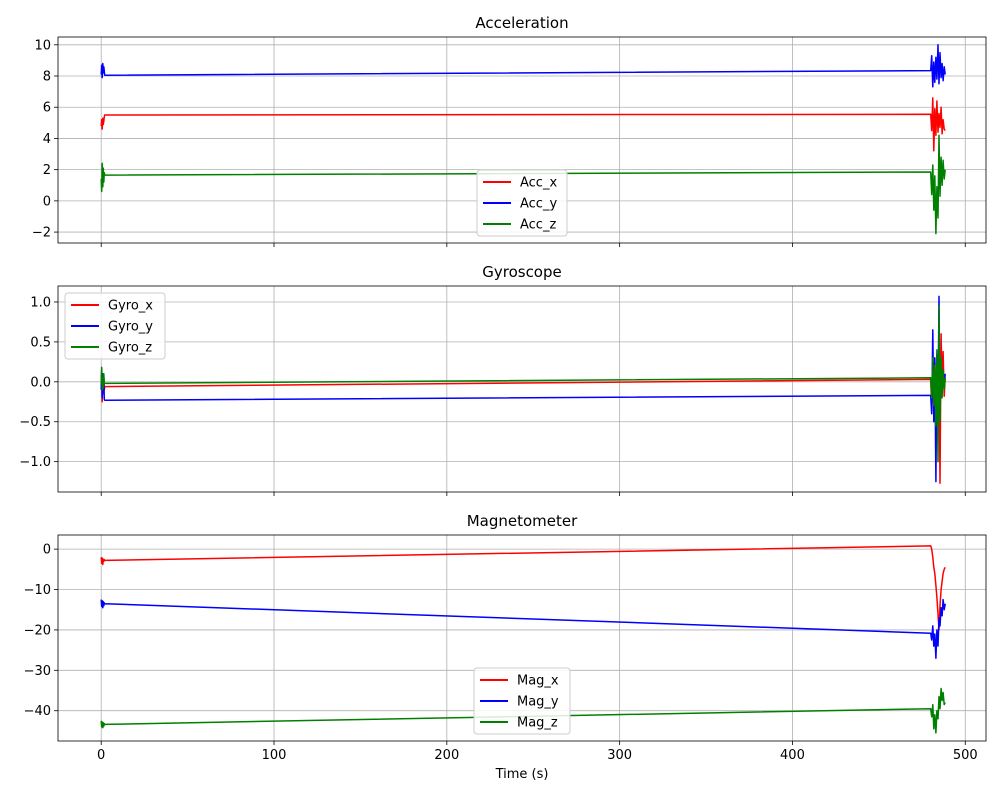 The image size is (1000, 800). I want to click on x-axis-label: Time (s), so click(522, 774).